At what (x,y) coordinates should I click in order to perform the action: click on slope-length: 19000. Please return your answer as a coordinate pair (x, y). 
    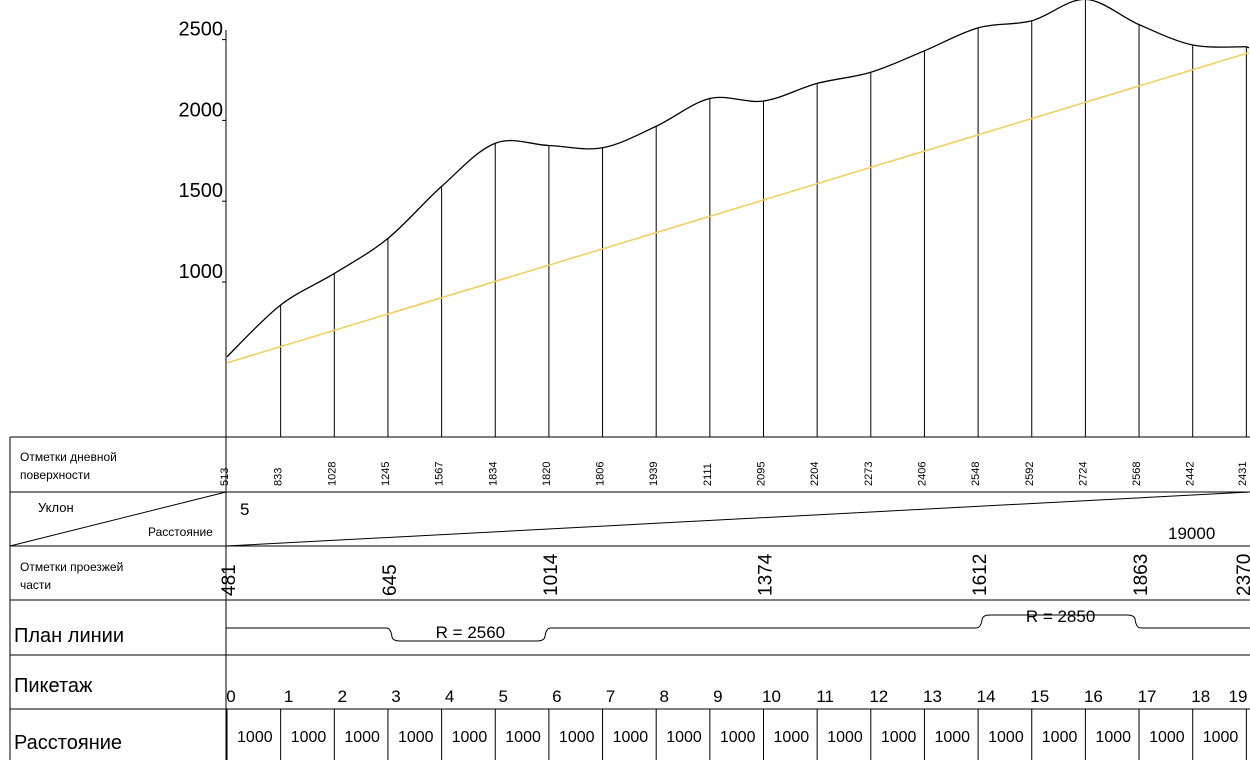
    Looking at the image, I should click on (1191, 533).